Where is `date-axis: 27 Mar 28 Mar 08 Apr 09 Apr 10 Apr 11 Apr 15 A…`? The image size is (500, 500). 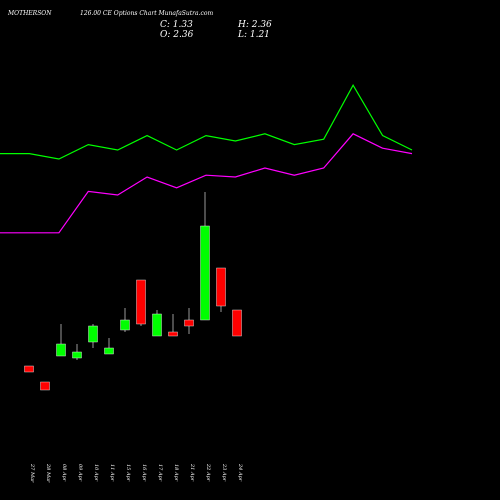
date-axis: 27 Mar 28 Mar 08 Apr 09 Apr 10 Apr 11 Apr 15 A… is located at coordinates (136, 473).